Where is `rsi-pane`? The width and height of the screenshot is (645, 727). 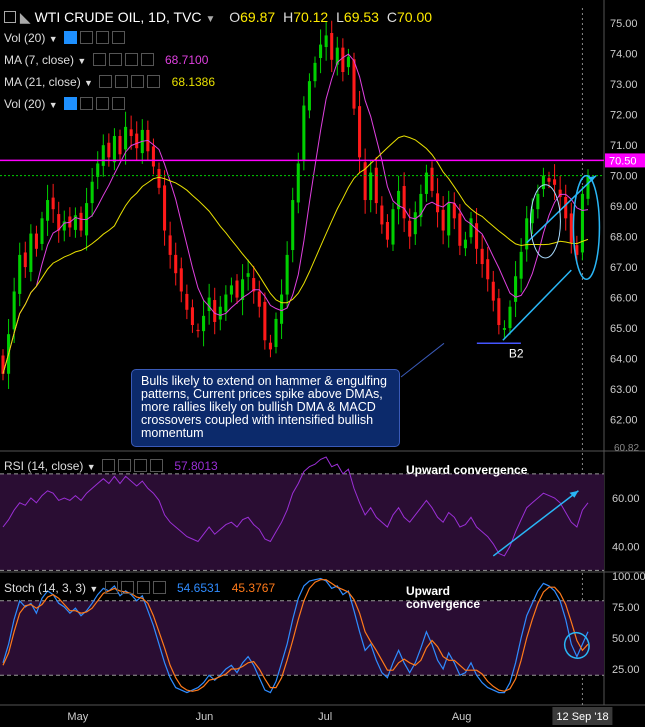 rsi-pane is located at coordinates (302, 513).